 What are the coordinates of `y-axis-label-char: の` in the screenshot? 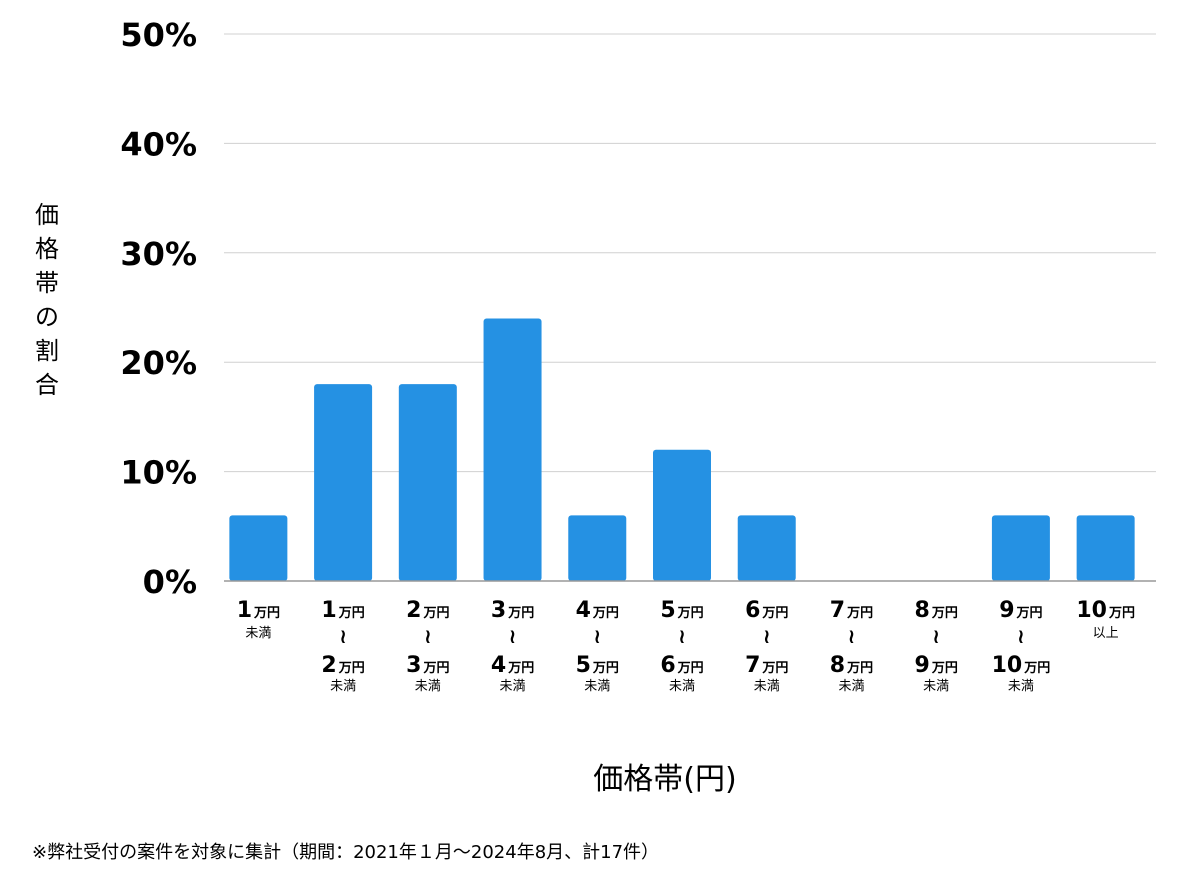 It's located at (47, 317).